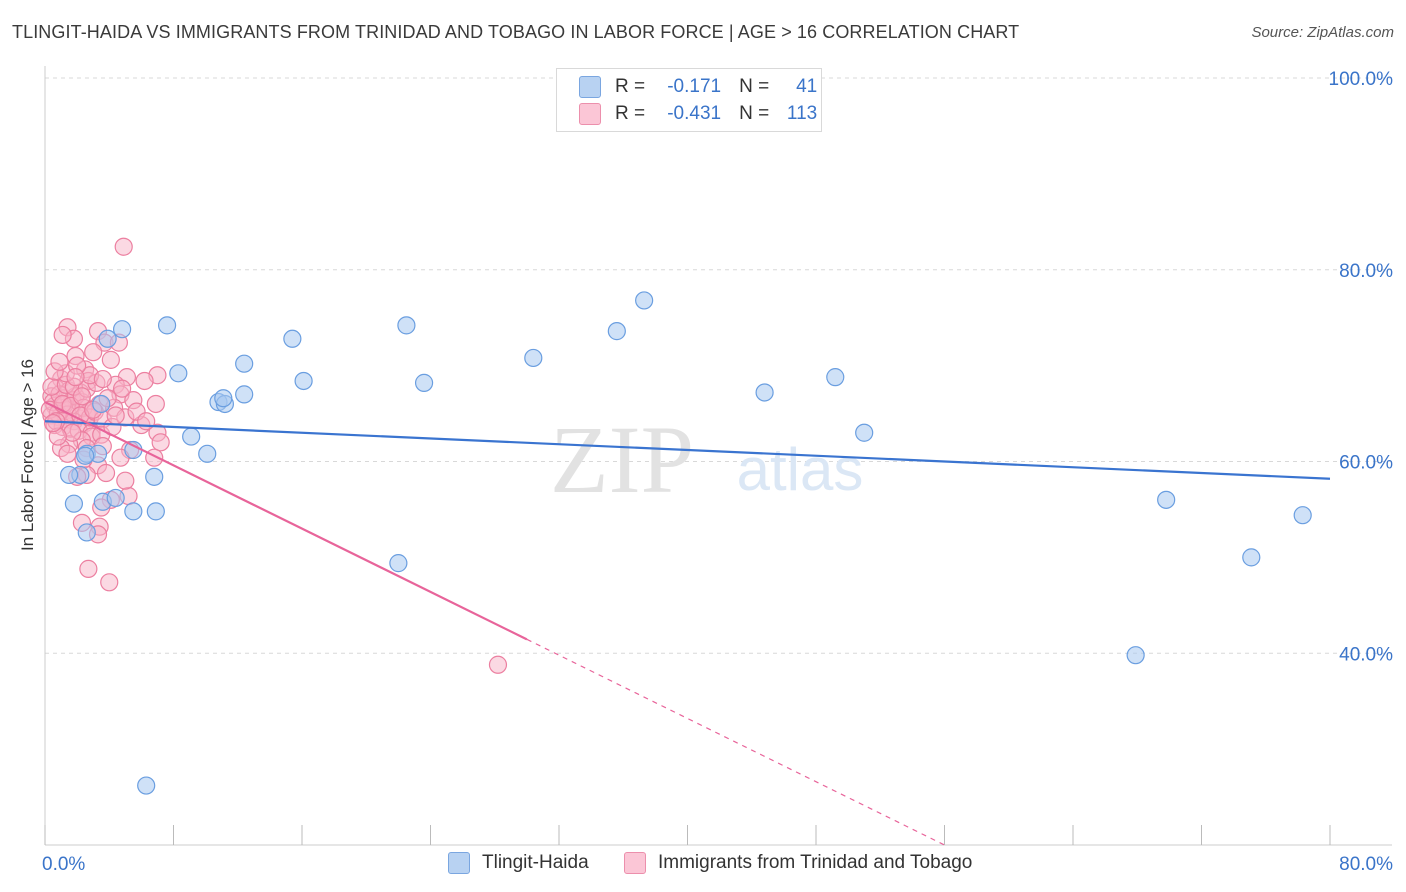  Describe the element at coordinates (622, 459) in the screenshot. I see `watermark-zip: ZIP` at that location.